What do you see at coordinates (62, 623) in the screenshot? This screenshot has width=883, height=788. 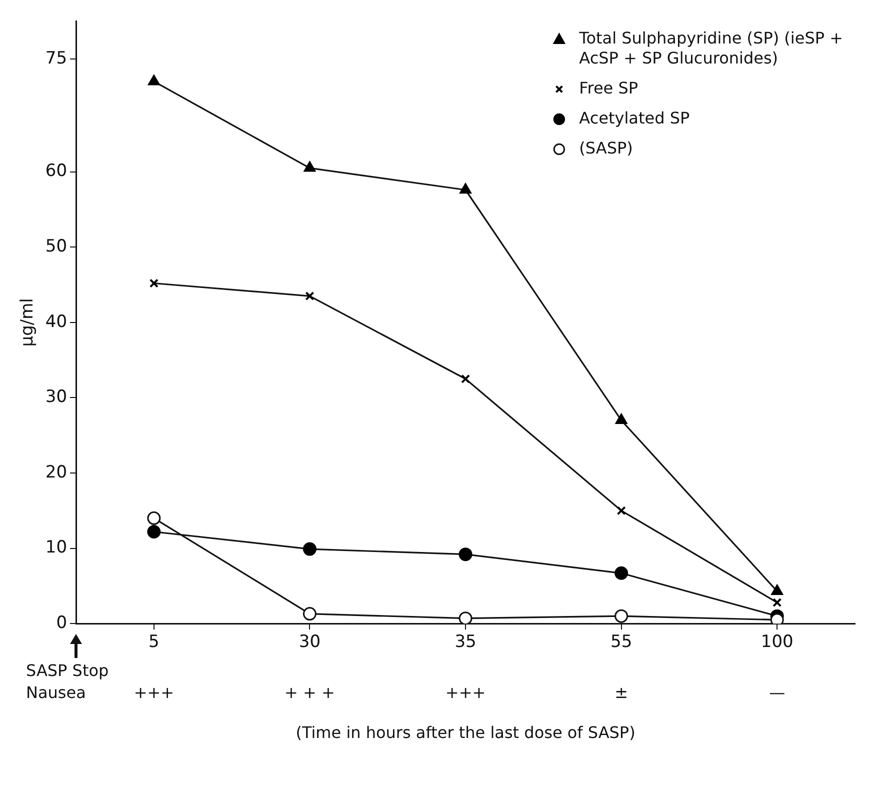 I see `y-tick-label: 0` at bounding box center [62, 623].